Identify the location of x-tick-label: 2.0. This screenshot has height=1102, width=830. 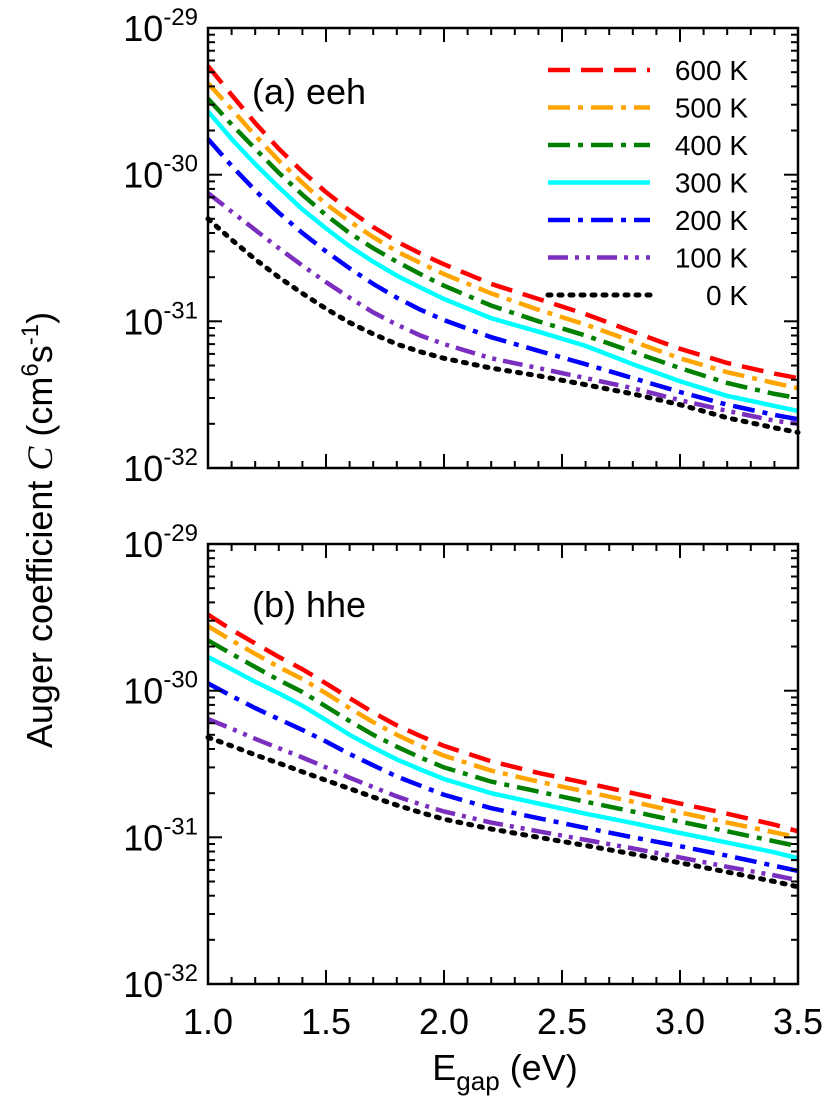
(444, 1021).